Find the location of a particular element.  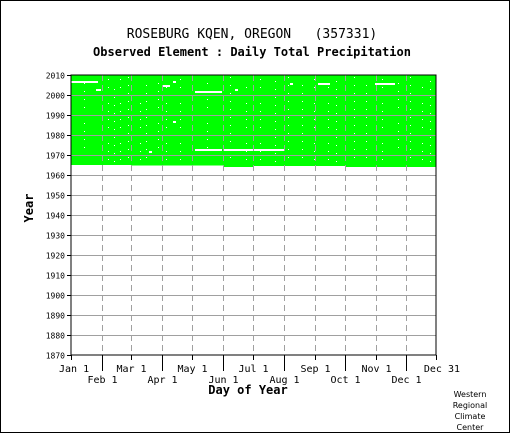

y-tick-label-1970: 1970 is located at coordinates (55, 156).